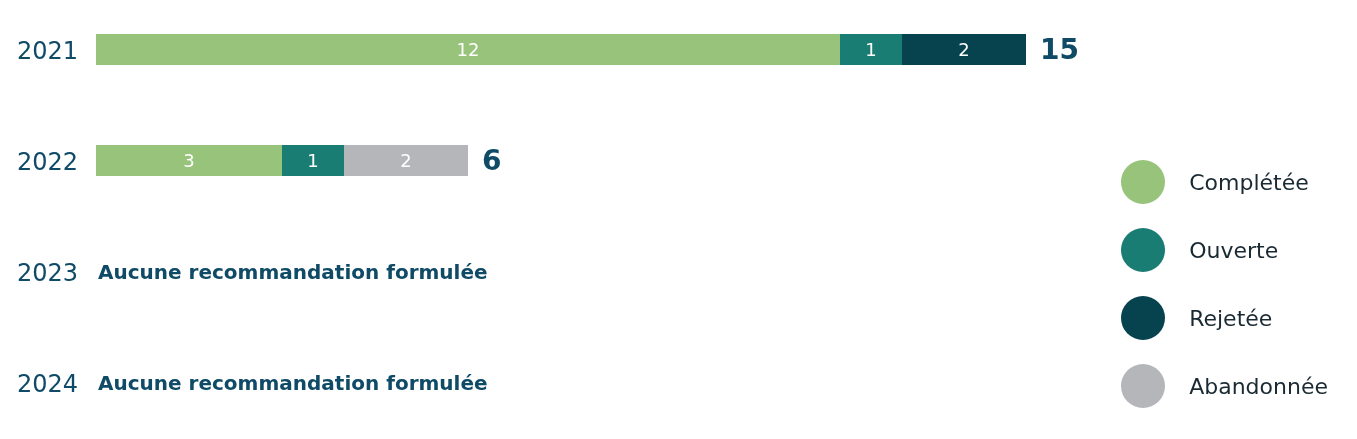 The height and width of the screenshot is (439, 1357). What do you see at coordinates (47, 161) in the screenshot?
I see `y-tick-label: 2022` at bounding box center [47, 161].